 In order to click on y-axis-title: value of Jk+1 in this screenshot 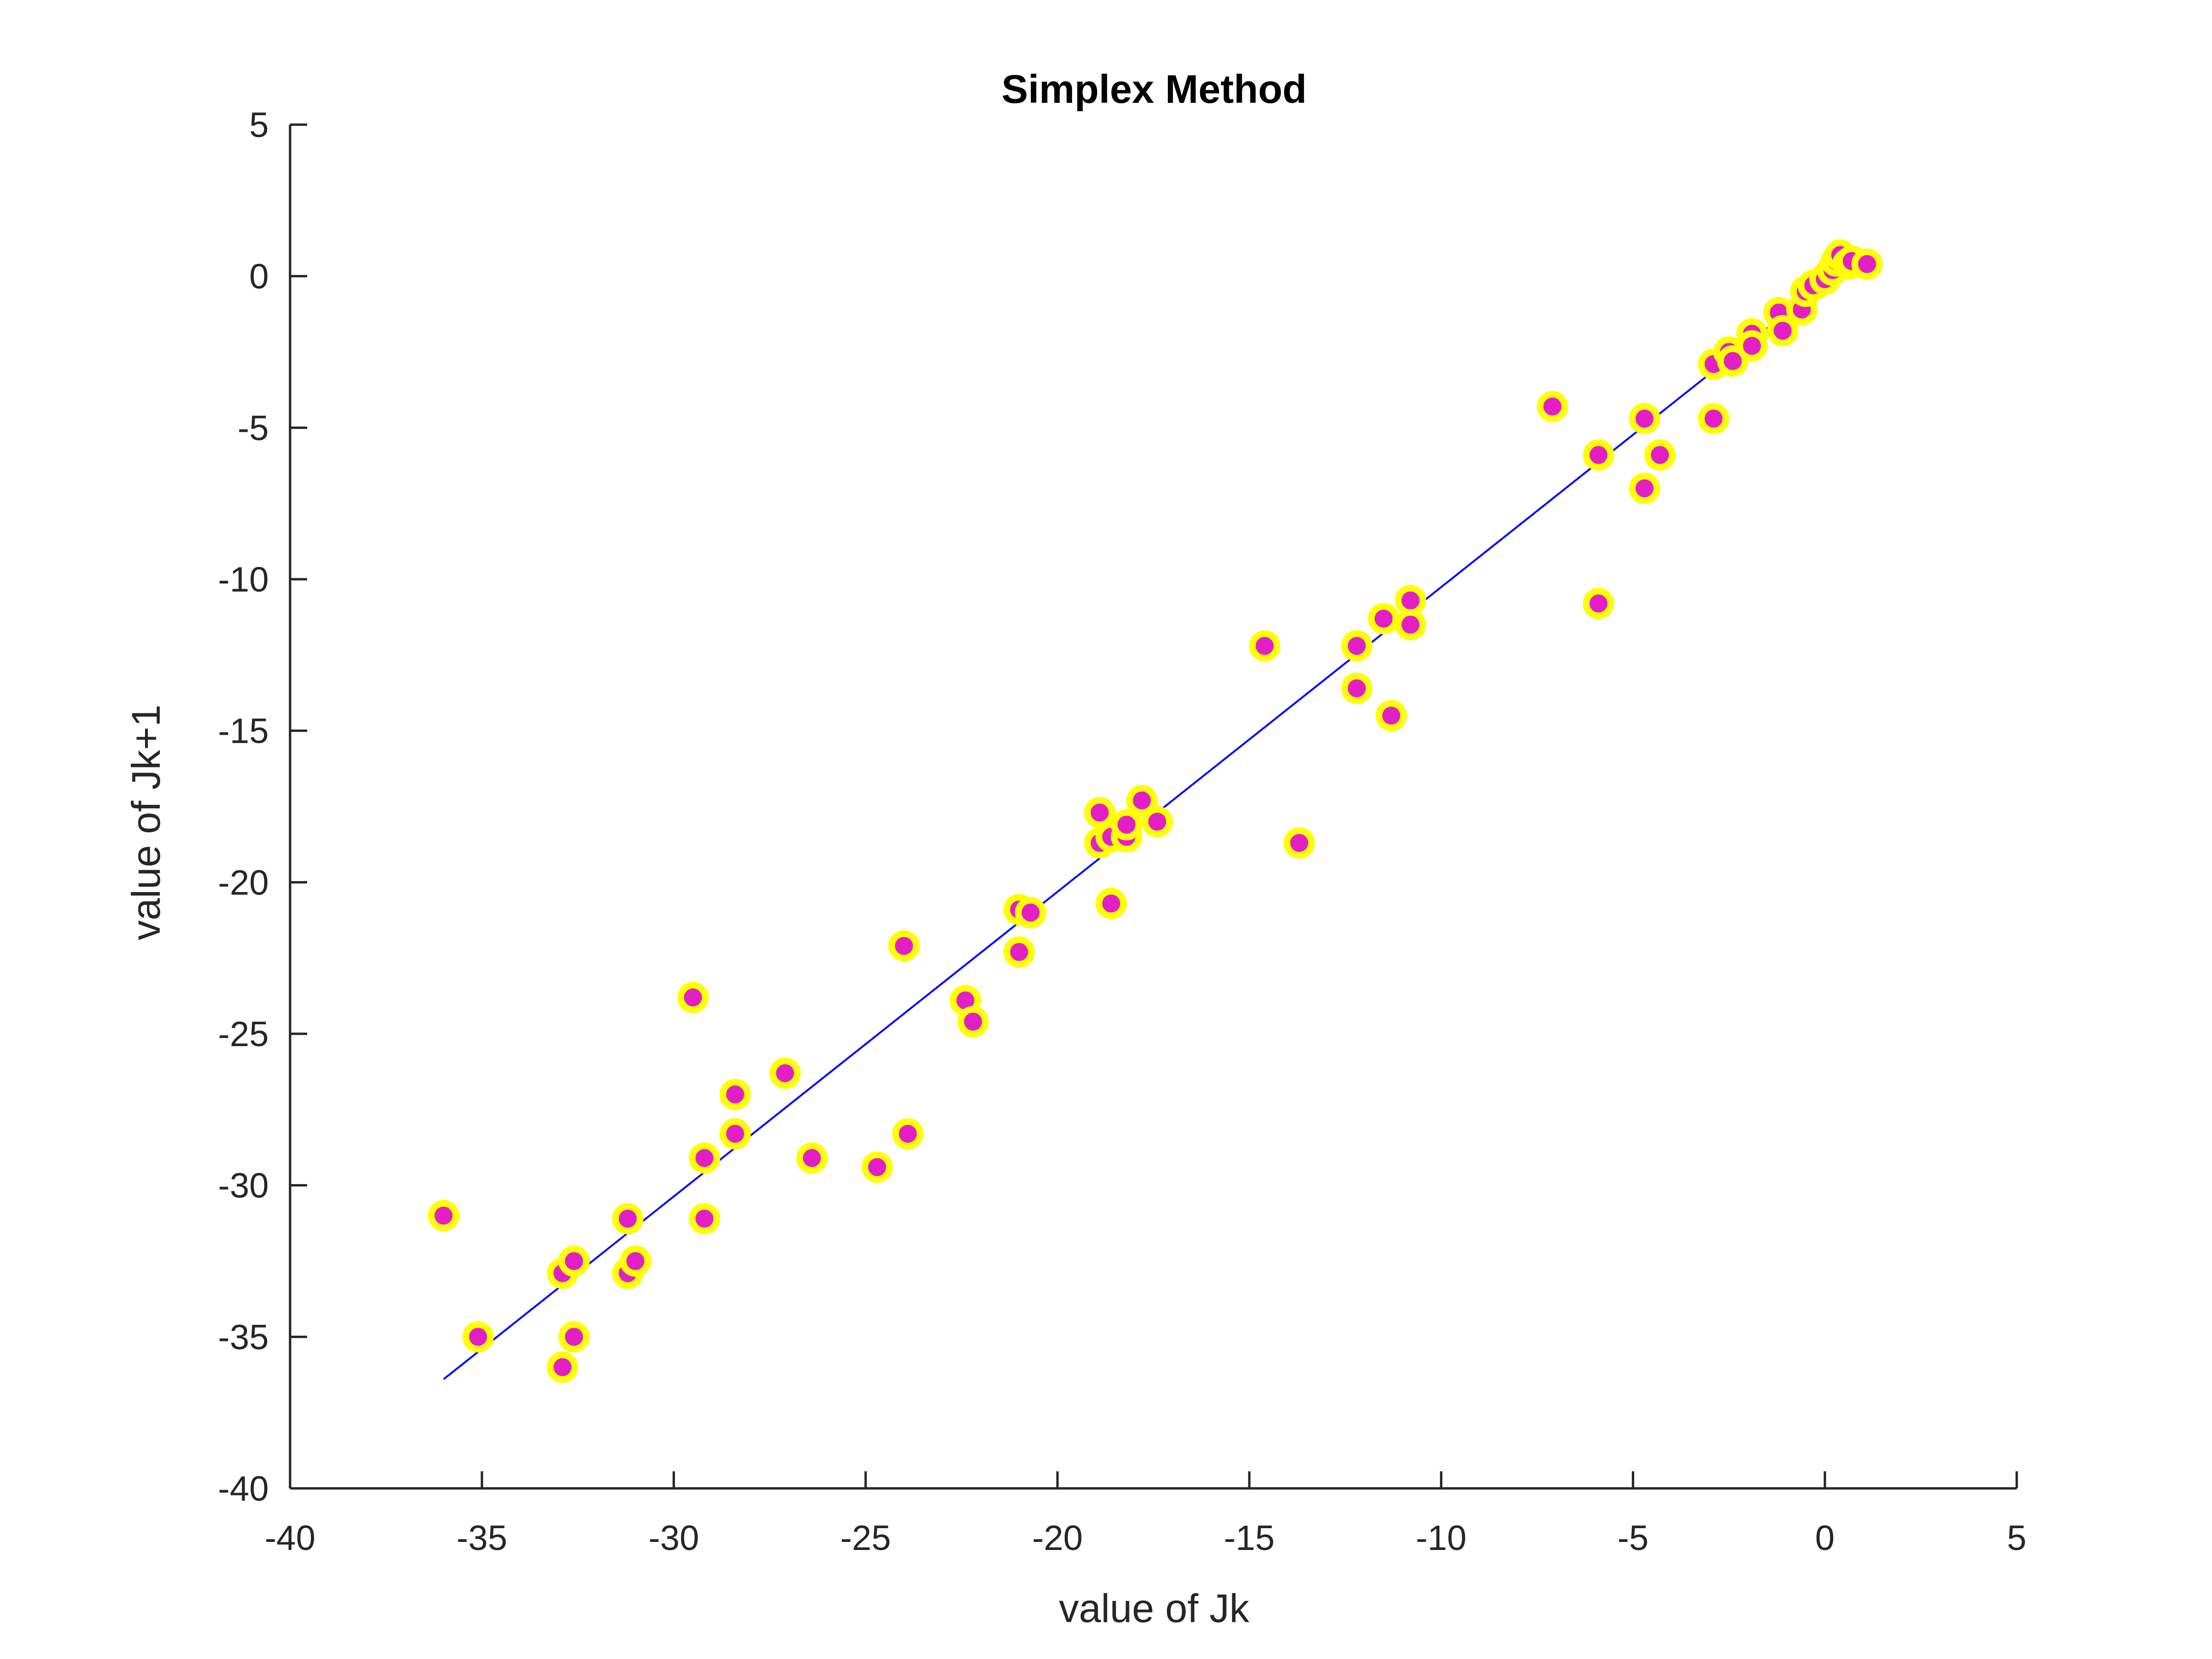, I will do `click(146, 822)`.